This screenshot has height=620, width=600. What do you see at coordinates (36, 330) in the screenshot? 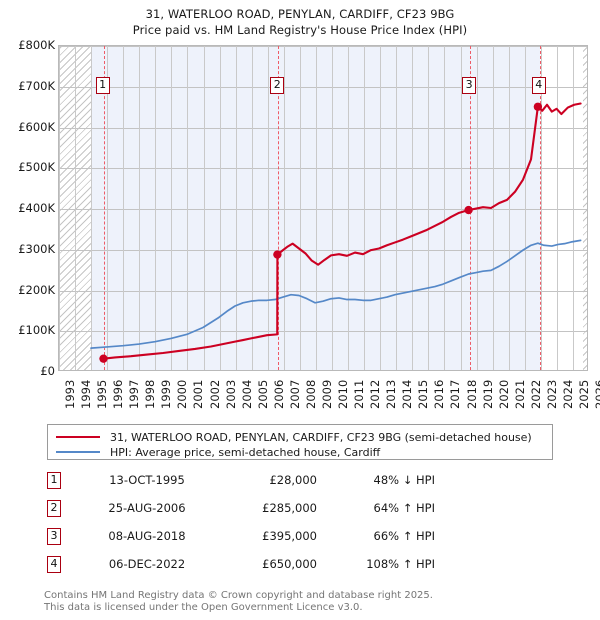
I see `y-axis-tick-label: £100K` at bounding box center [36, 330].